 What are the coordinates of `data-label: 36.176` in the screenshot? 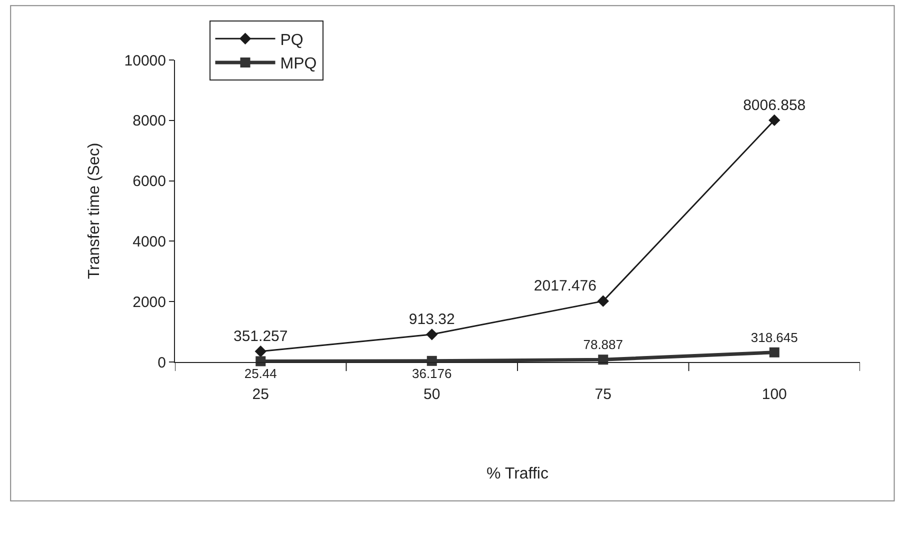 It's located at (432, 373).